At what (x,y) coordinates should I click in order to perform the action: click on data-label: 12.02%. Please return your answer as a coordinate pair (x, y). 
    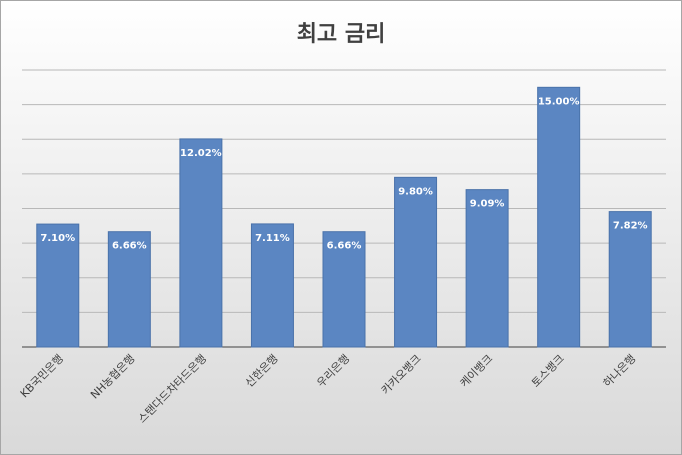
    Looking at the image, I should click on (201, 153).